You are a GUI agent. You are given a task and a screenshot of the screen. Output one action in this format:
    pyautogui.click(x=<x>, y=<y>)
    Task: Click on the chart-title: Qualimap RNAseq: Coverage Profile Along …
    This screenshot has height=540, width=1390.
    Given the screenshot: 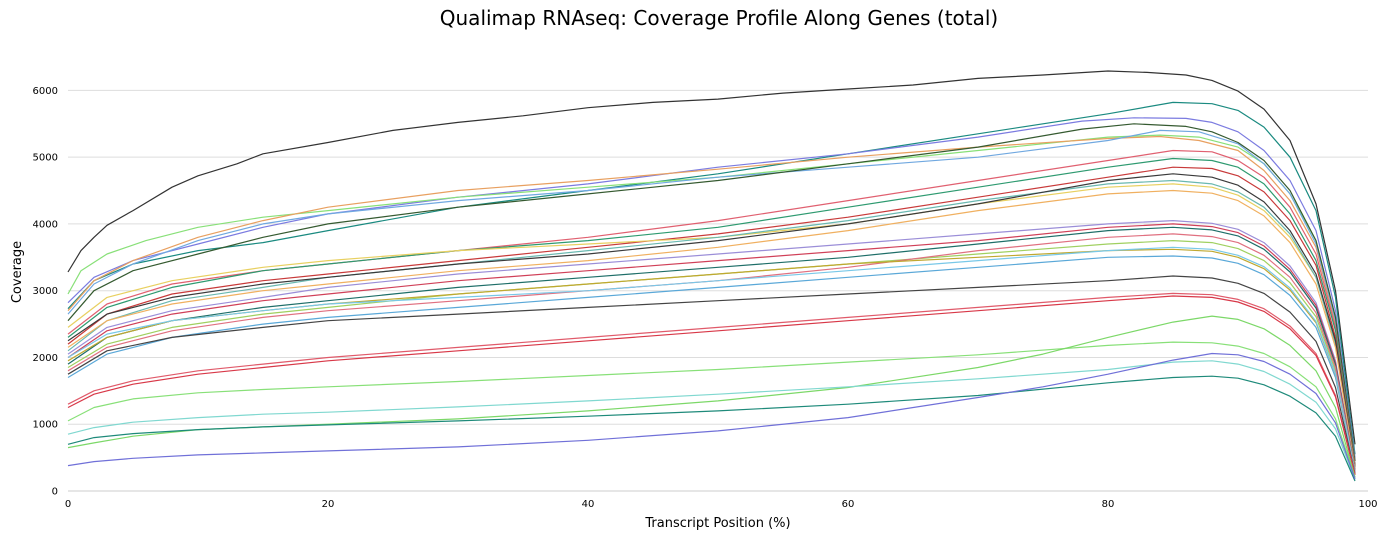 What is the action you would take?
    pyautogui.click(x=719, y=18)
    